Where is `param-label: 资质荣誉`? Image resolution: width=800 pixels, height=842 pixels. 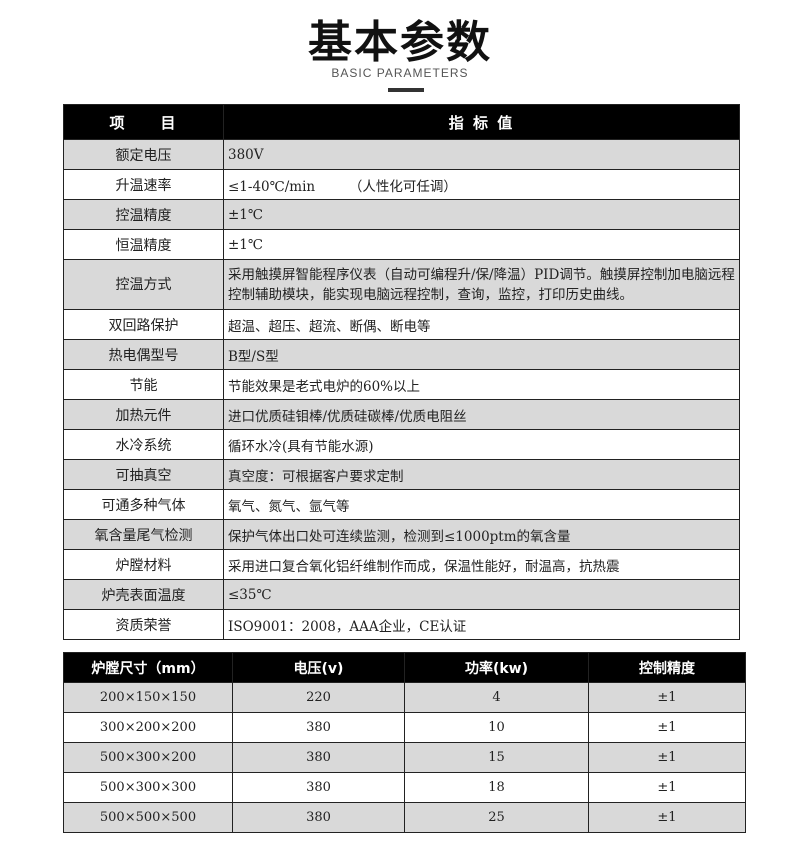
param-label: 资质荣誉 is located at coordinates (143, 624).